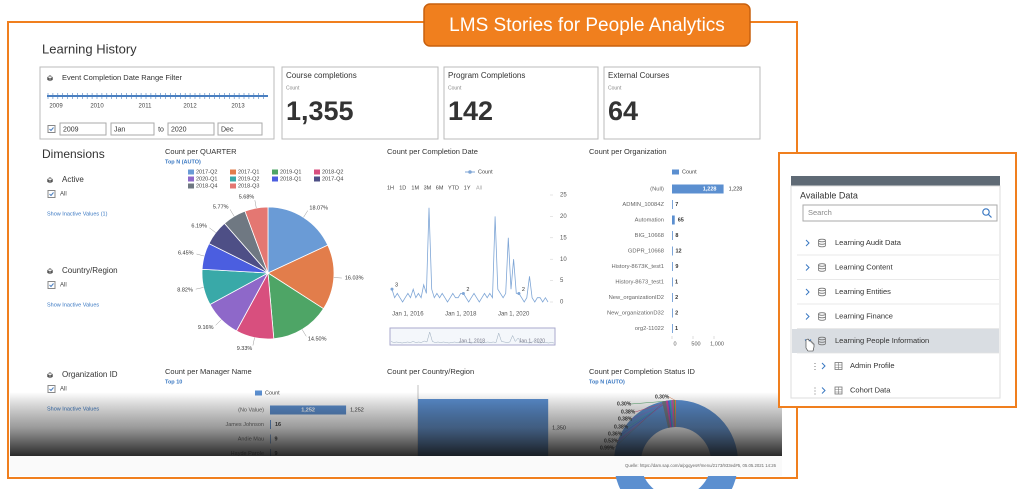 The image size is (1024, 489). I want to click on input-value: Dec, so click(227, 129).